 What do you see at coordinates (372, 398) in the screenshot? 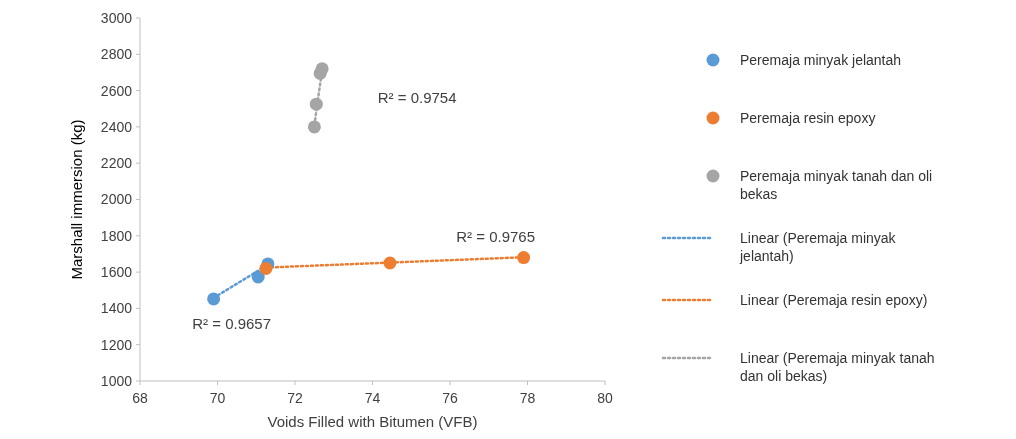
I see `x-tick-label: 74` at bounding box center [372, 398].